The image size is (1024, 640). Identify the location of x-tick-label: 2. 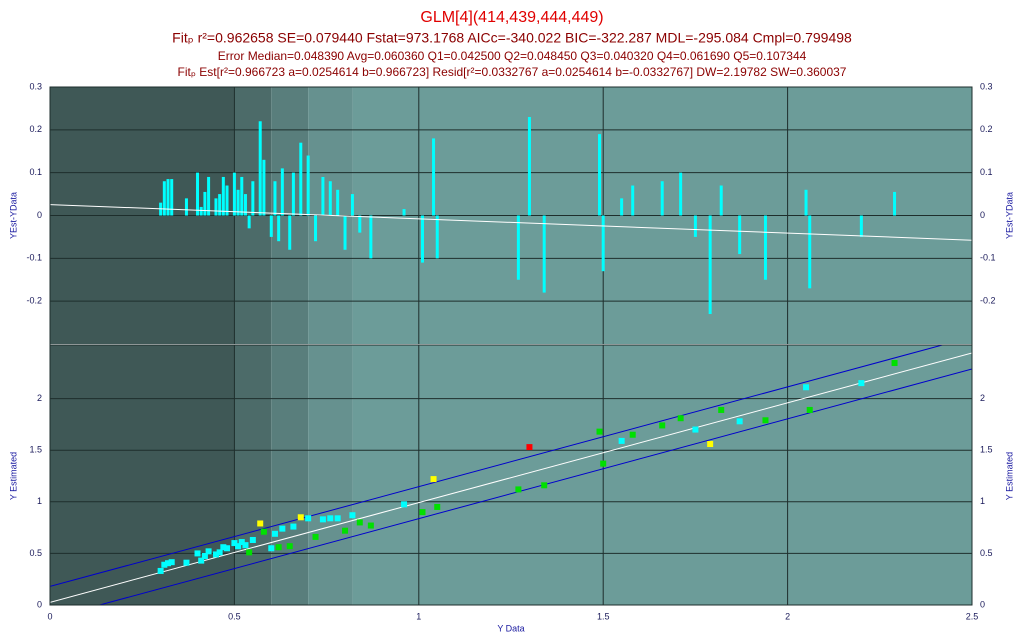
(787, 616).